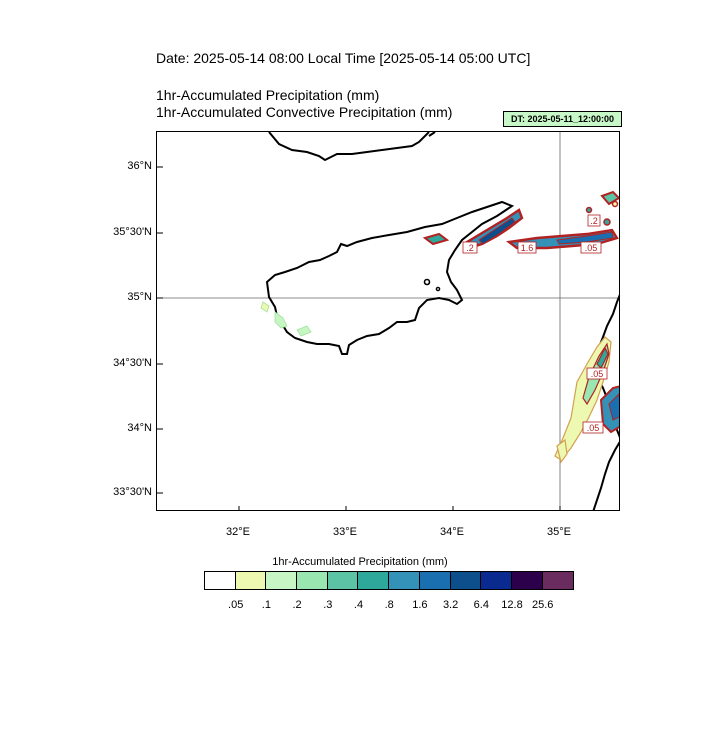 The height and width of the screenshot is (756, 720). What do you see at coordinates (328, 605) in the screenshot?
I see `legend-level-label: .3` at bounding box center [328, 605].